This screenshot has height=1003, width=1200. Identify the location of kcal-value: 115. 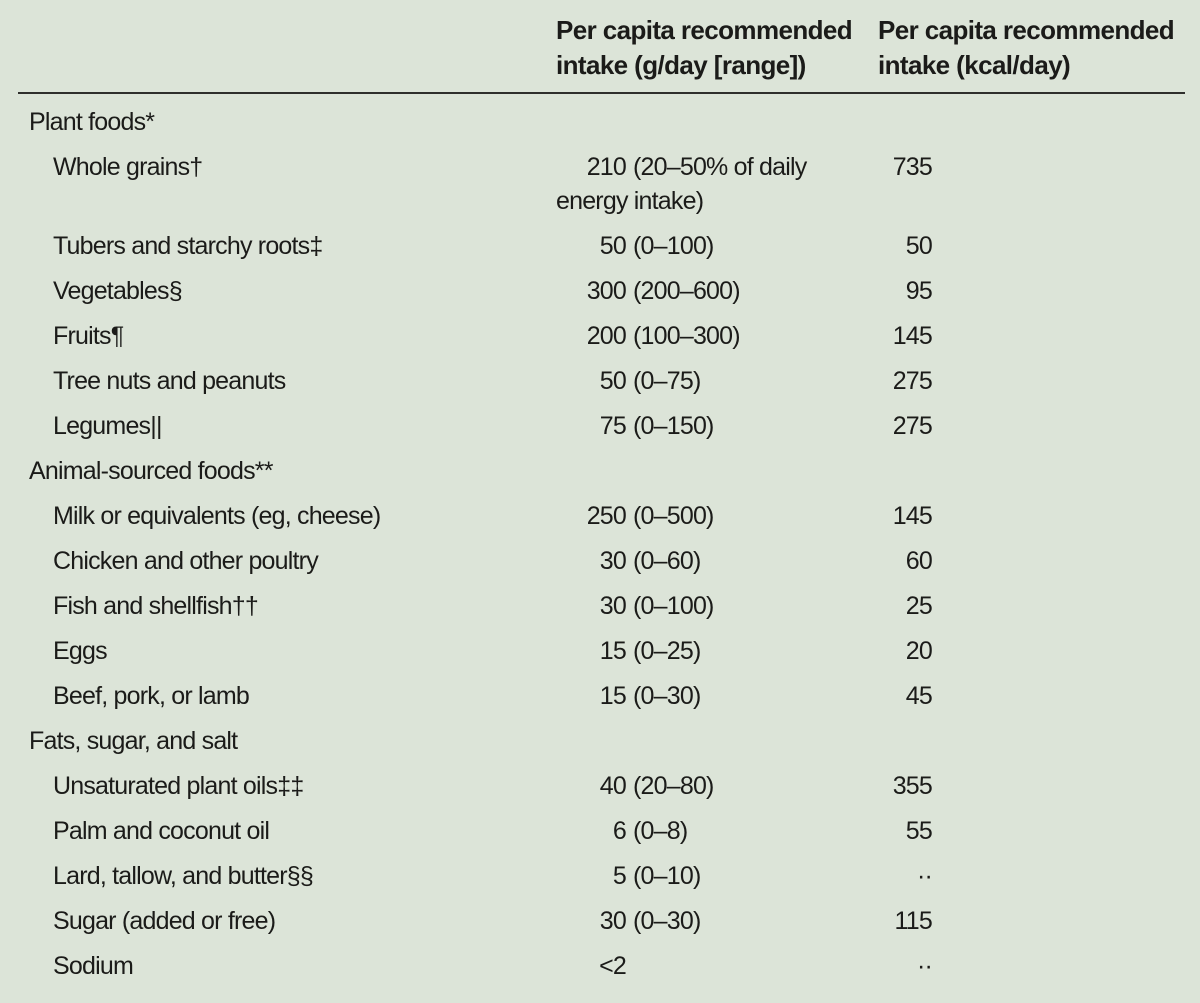
(913, 921).